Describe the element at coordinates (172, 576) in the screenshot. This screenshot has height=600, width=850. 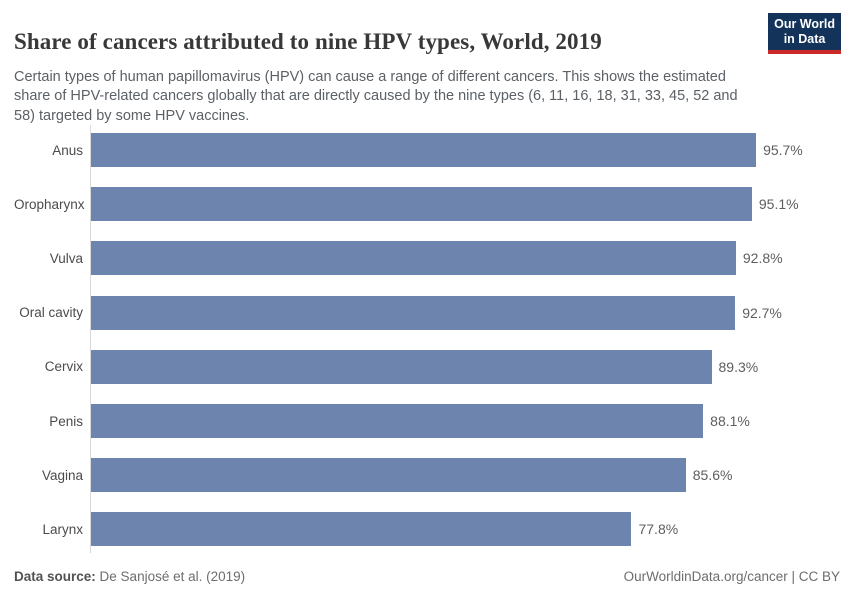
I see `data-source-value: De Sanjosé et al. (2019)` at that location.